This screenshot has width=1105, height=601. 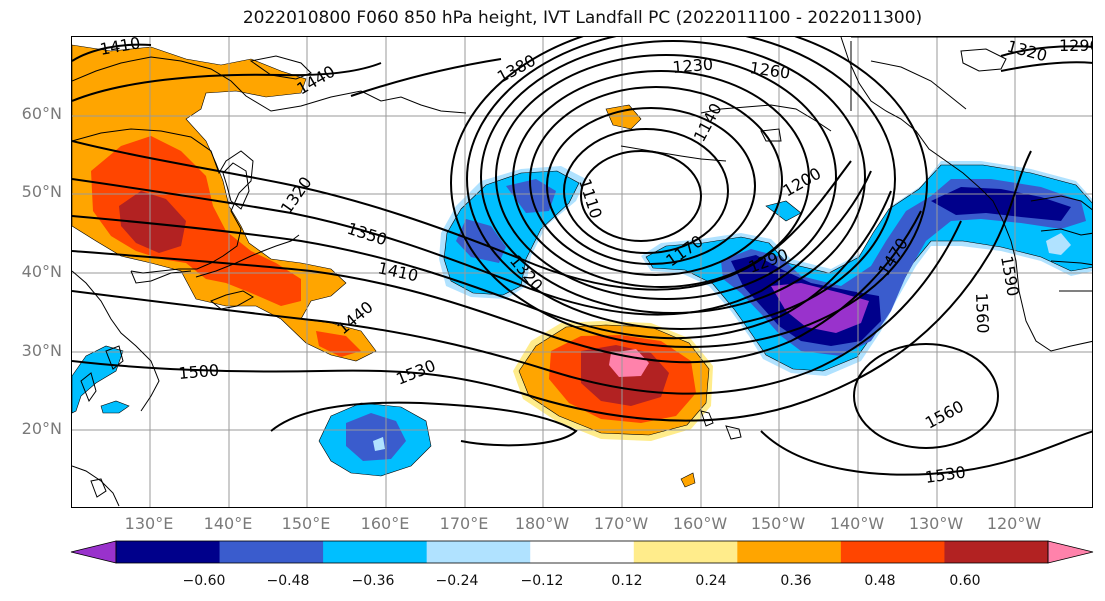 I want to click on colorbar-tick-6: 0.24, so click(x=711, y=581).